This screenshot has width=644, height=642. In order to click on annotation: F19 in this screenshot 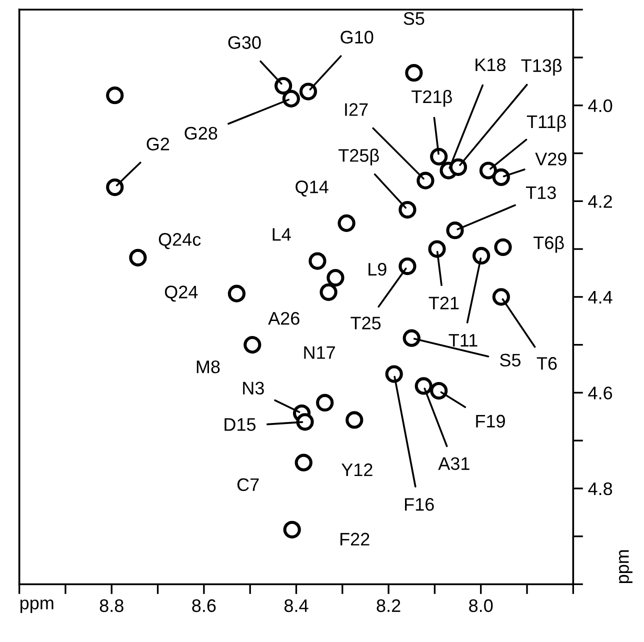, I will do `click(490, 421)`.